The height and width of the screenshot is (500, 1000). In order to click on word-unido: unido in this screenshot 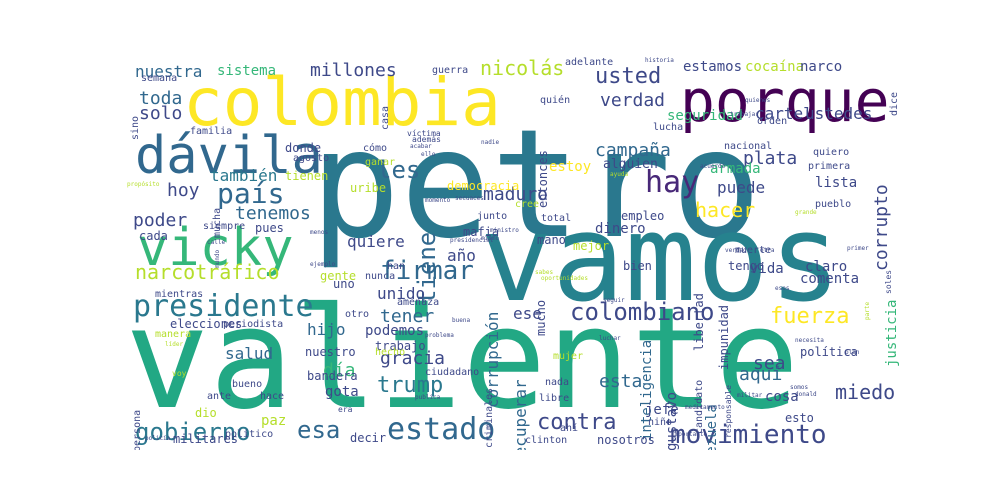, I will do `click(401, 293)`.